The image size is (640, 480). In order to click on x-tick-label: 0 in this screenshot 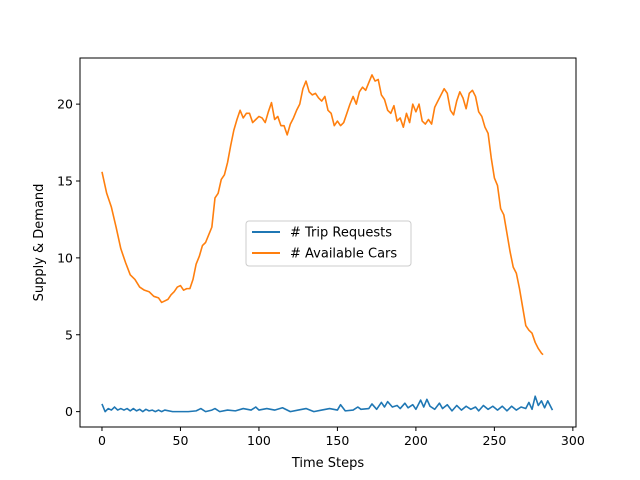, I will do `click(102, 440)`.